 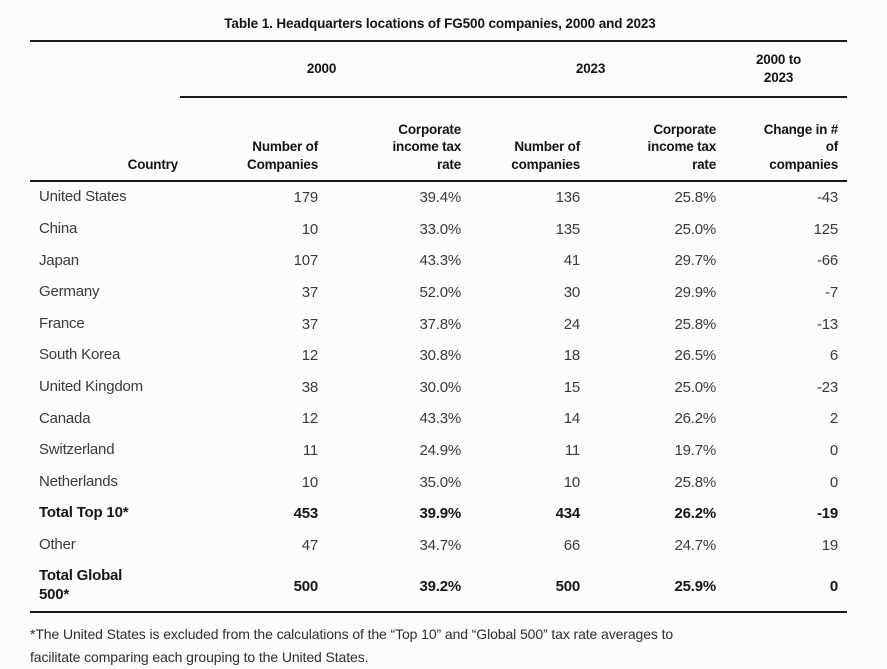 What do you see at coordinates (695, 545) in the screenshot?
I see `cell-t2023: 24.7%` at bounding box center [695, 545].